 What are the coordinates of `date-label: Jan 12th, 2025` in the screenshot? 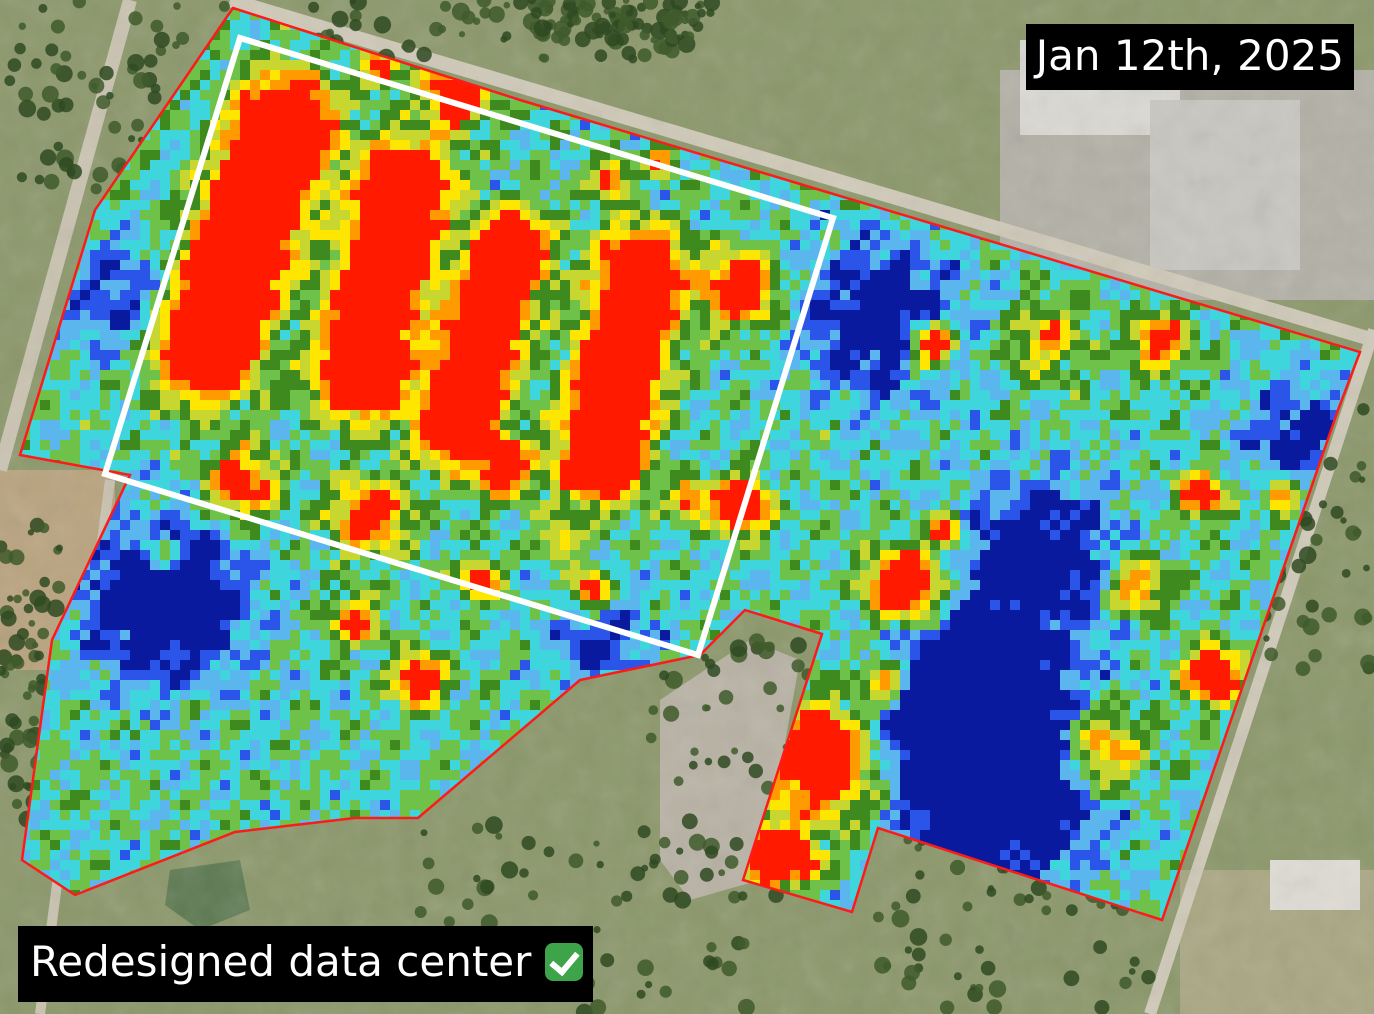 It's located at (1189, 57).